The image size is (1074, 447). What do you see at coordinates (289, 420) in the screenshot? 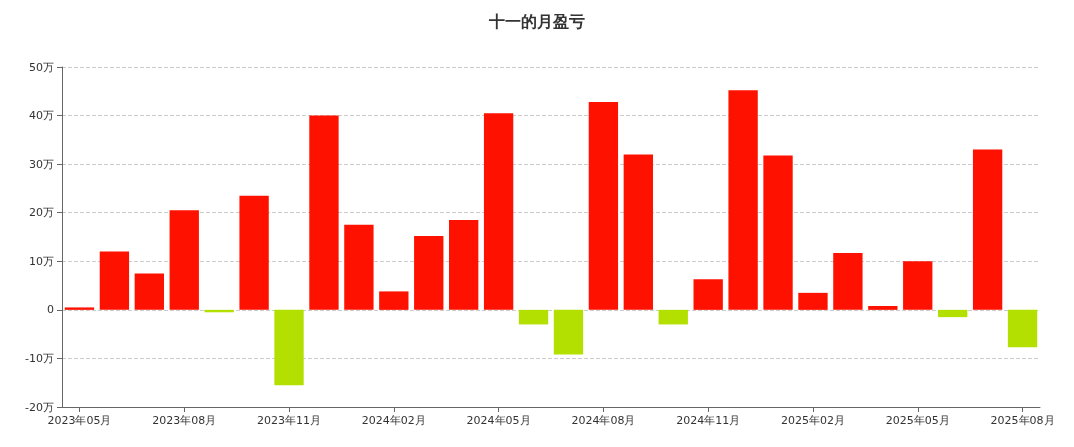
I see `x-tick-label: 2023年11月` at bounding box center [289, 420].